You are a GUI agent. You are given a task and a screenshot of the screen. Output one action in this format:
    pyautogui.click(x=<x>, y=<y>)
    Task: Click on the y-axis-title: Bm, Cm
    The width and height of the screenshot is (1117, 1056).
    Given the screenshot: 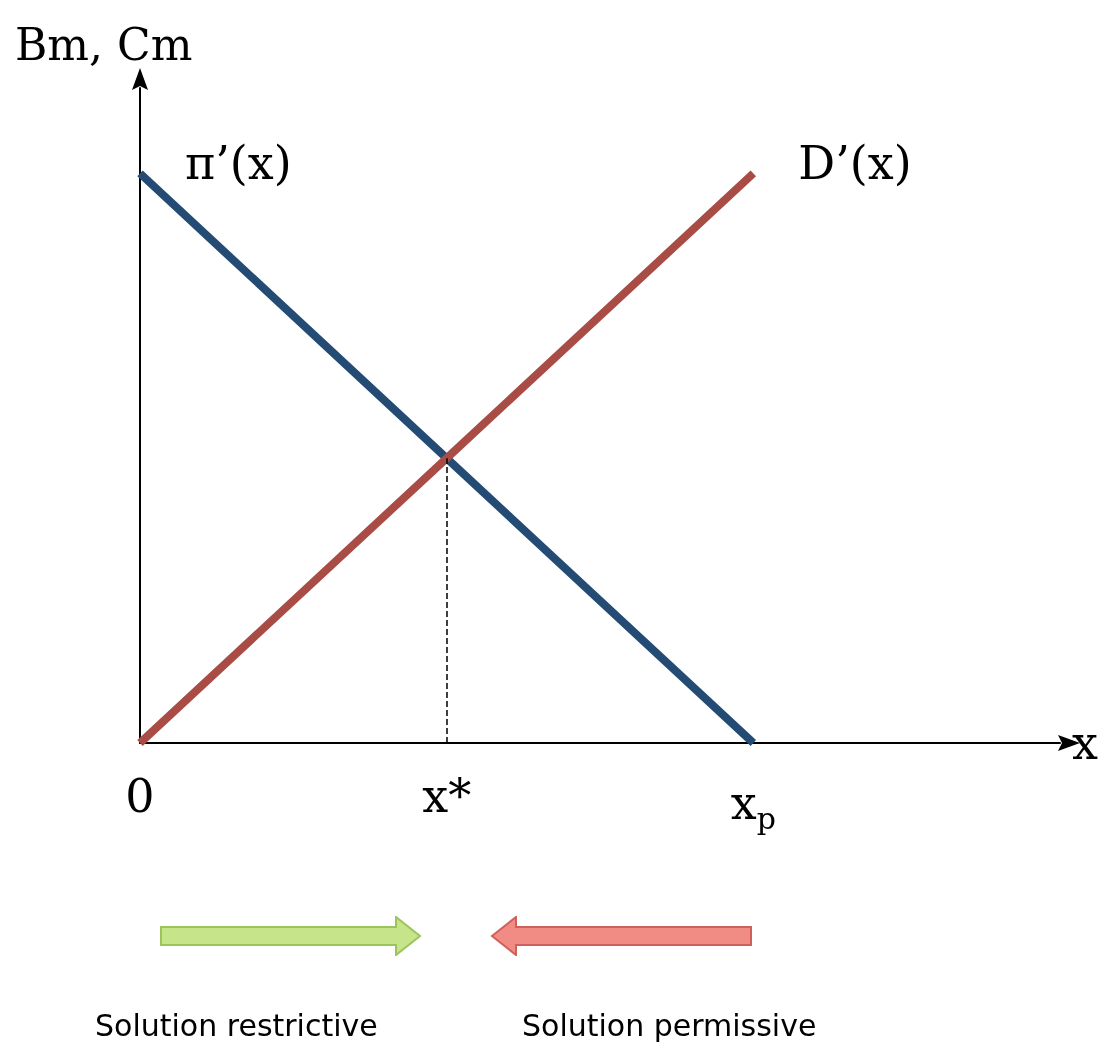 What is the action you would take?
    pyautogui.click(x=104, y=44)
    